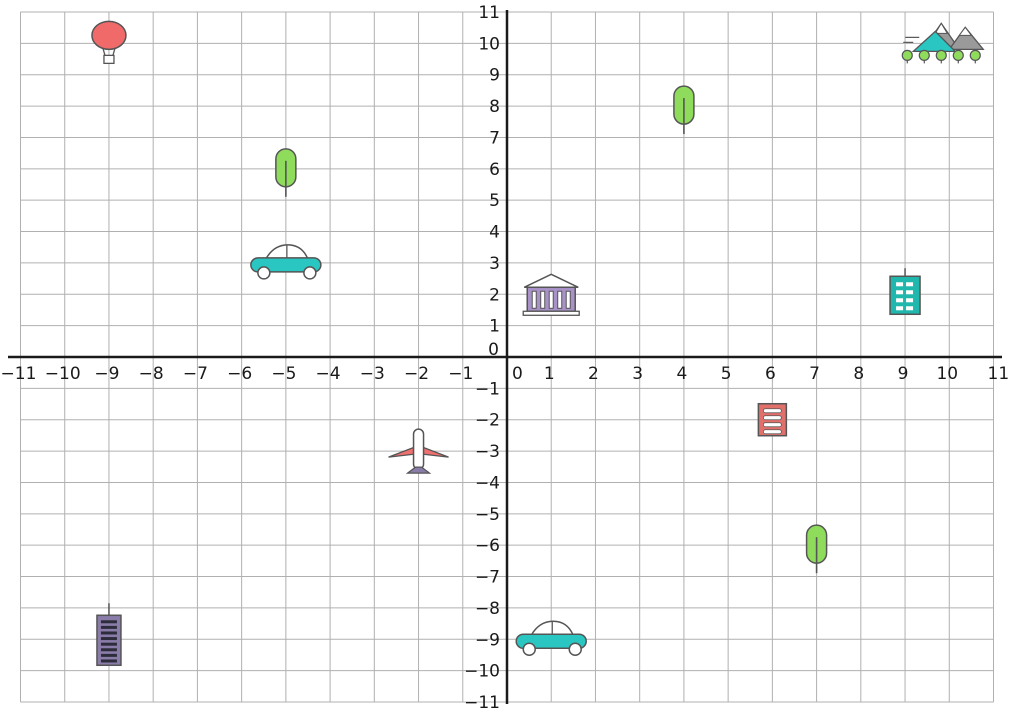  What do you see at coordinates (416, 374) in the screenshot?
I see `x-tick-label: −2` at bounding box center [416, 374].